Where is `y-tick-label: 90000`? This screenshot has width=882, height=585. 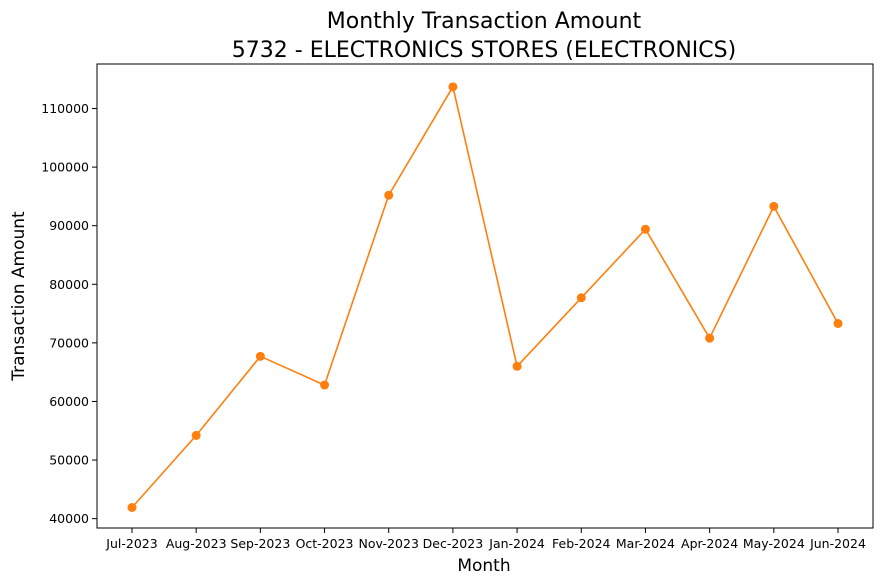 y-tick-label: 90000 is located at coordinates (69, 225).